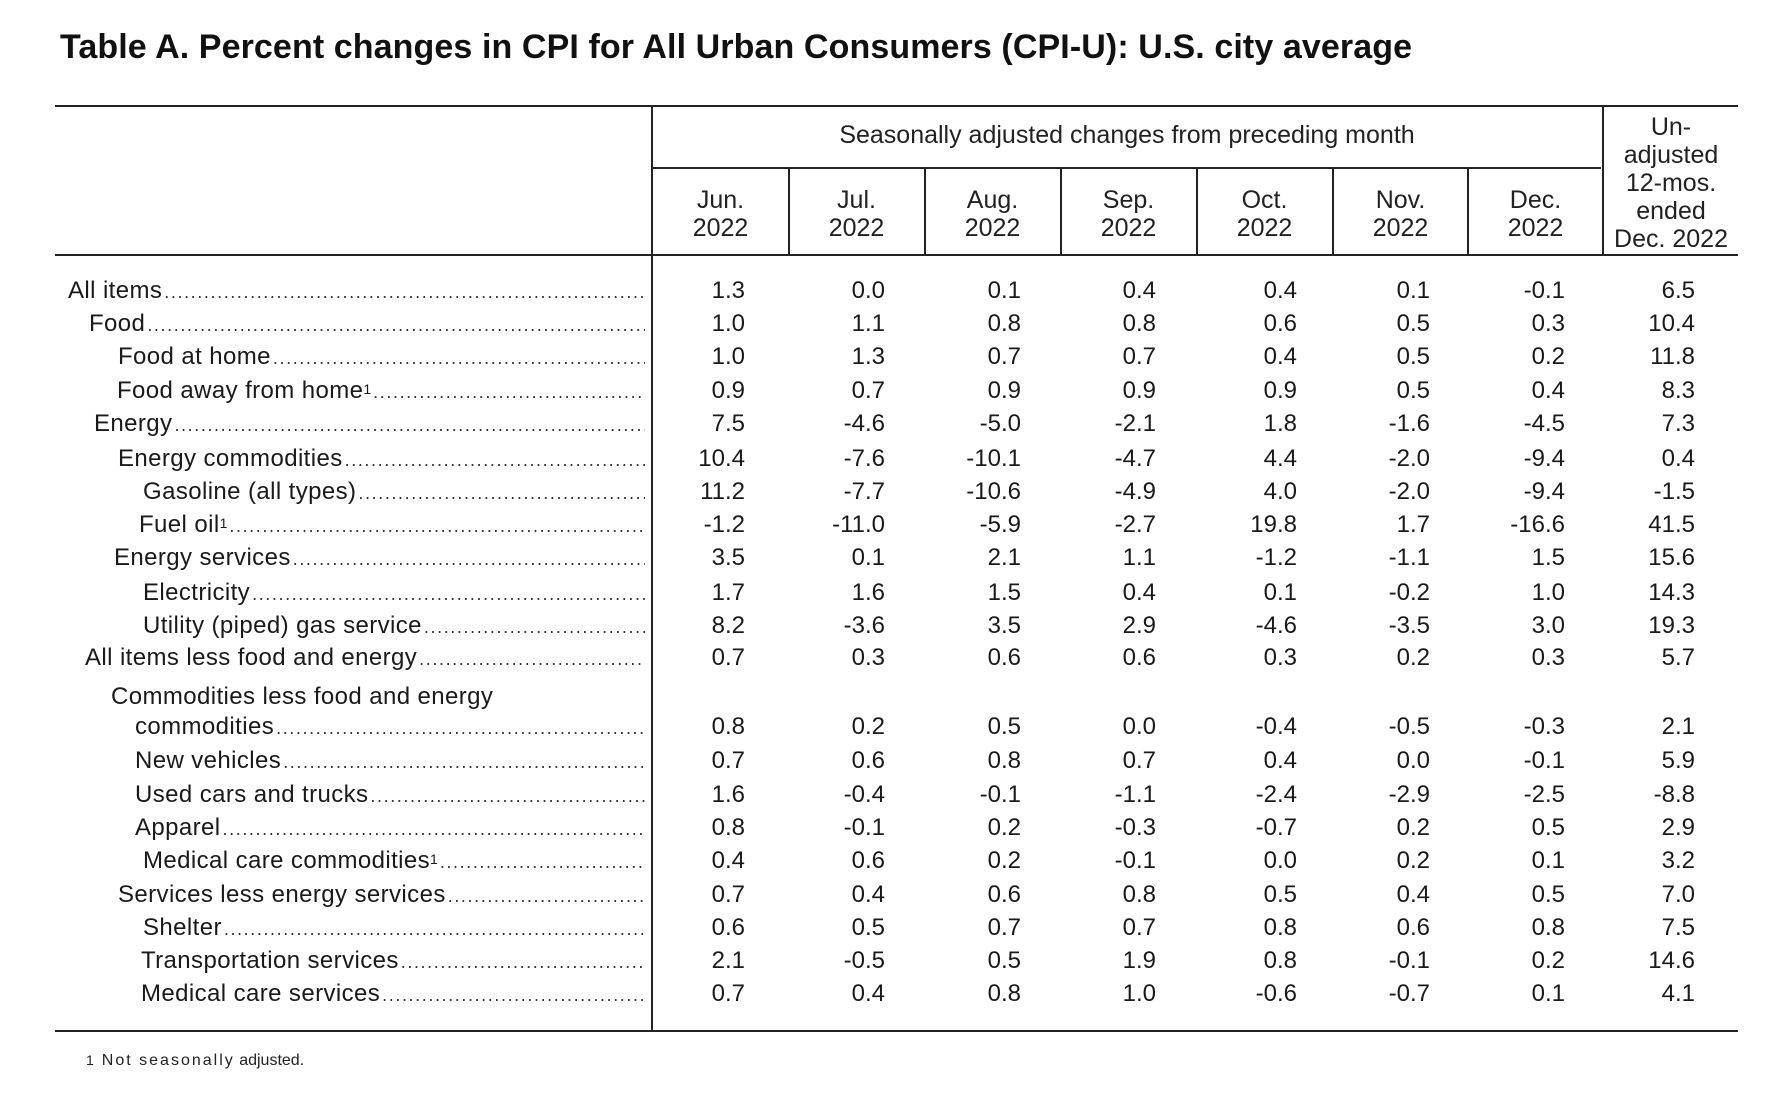 This screenshot has height=1097, width=1771. Describe the element at coordinates (1409, 592) in the screenshot. I see `cell-monthly-change: -0.2` at that location.